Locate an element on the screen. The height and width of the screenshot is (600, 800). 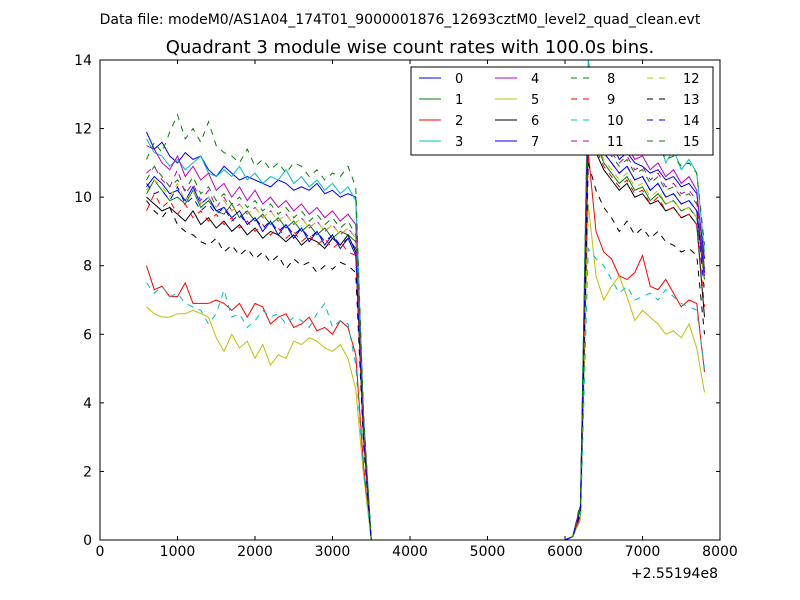
legend-label-11: 11 is located at coordinates (615, 142).